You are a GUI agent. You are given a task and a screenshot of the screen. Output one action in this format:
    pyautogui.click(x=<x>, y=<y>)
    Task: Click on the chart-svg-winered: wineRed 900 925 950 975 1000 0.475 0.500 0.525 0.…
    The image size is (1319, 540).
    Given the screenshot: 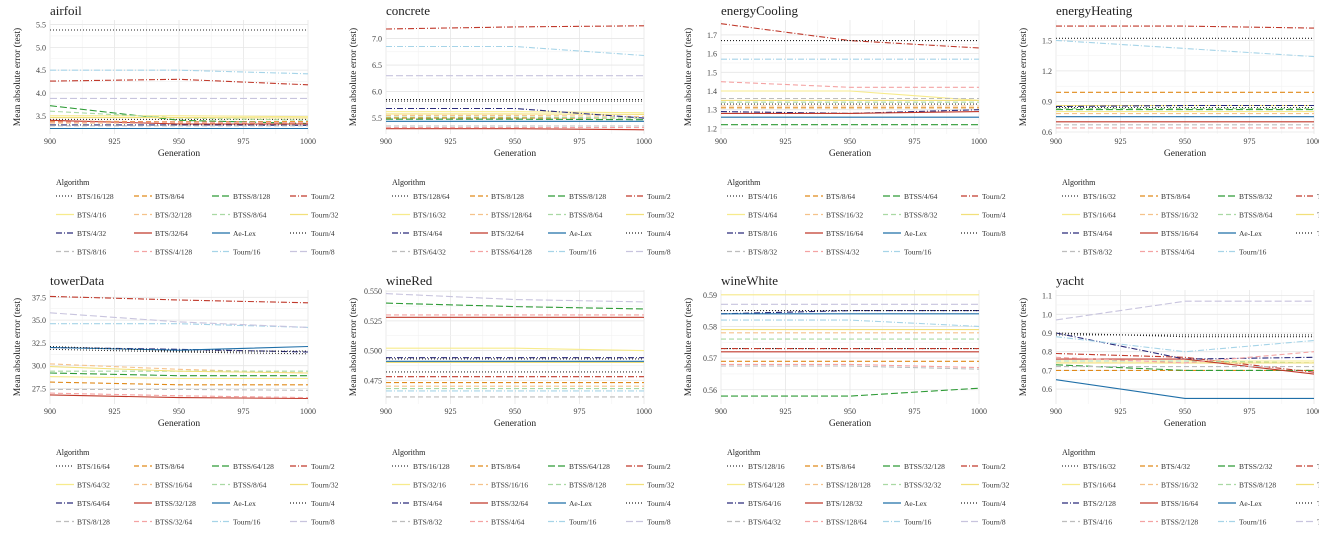 What is the action you would take?
    pyautogui.click(x=511, y=400)
    